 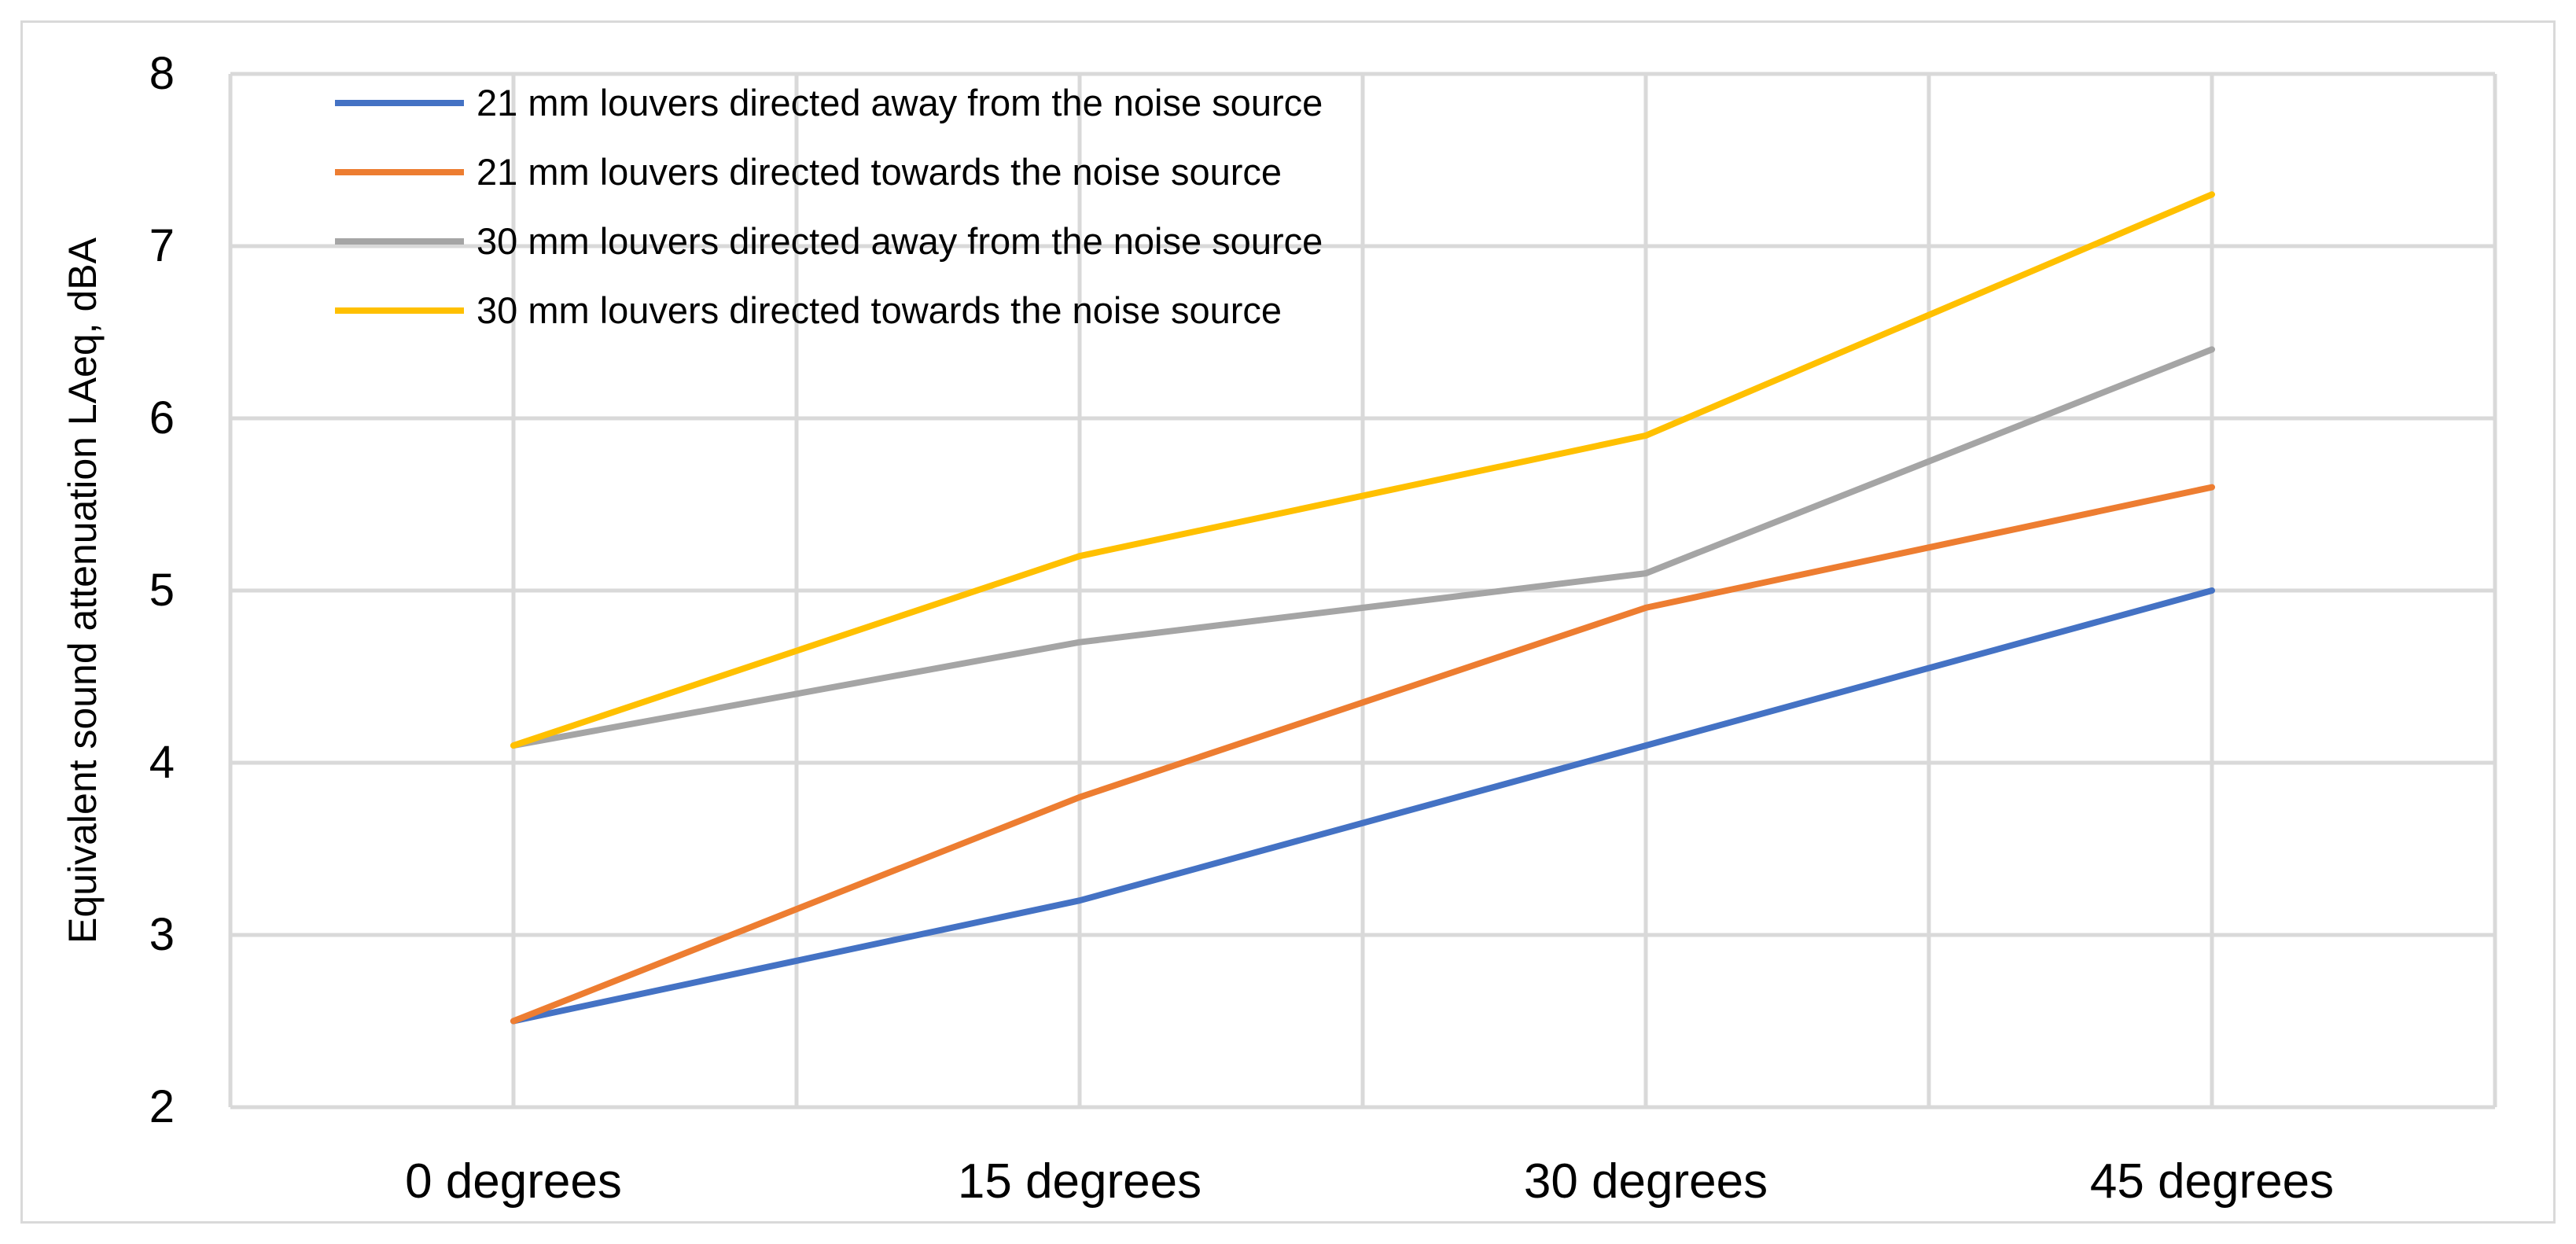 I want to click on y-tick-label: 6, so click(x=162, y=417).